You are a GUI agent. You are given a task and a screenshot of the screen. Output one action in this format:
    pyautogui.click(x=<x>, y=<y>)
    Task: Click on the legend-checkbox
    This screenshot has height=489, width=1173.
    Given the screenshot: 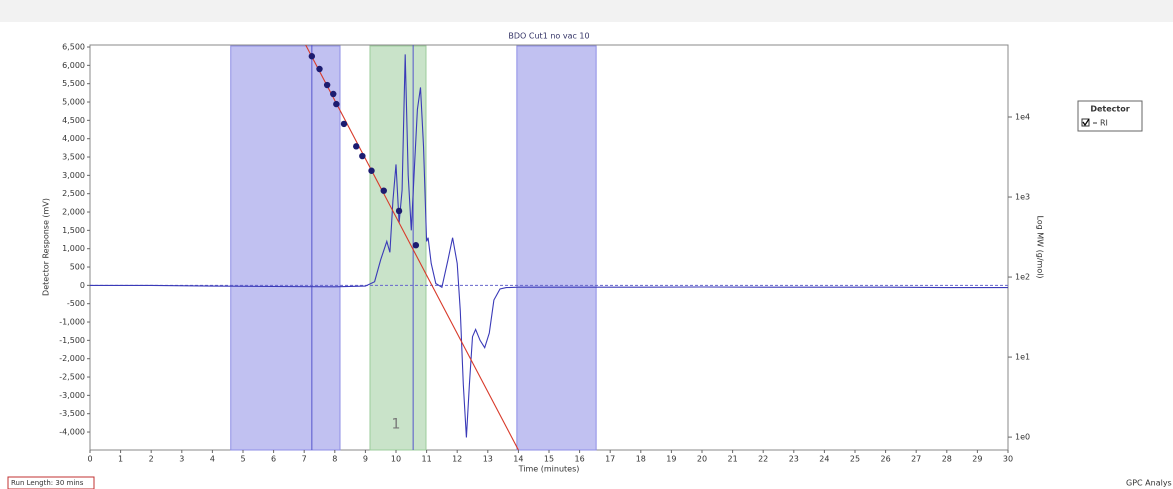 What is the action you would take?
    pyautogui.click(x=1085, y=122)
    